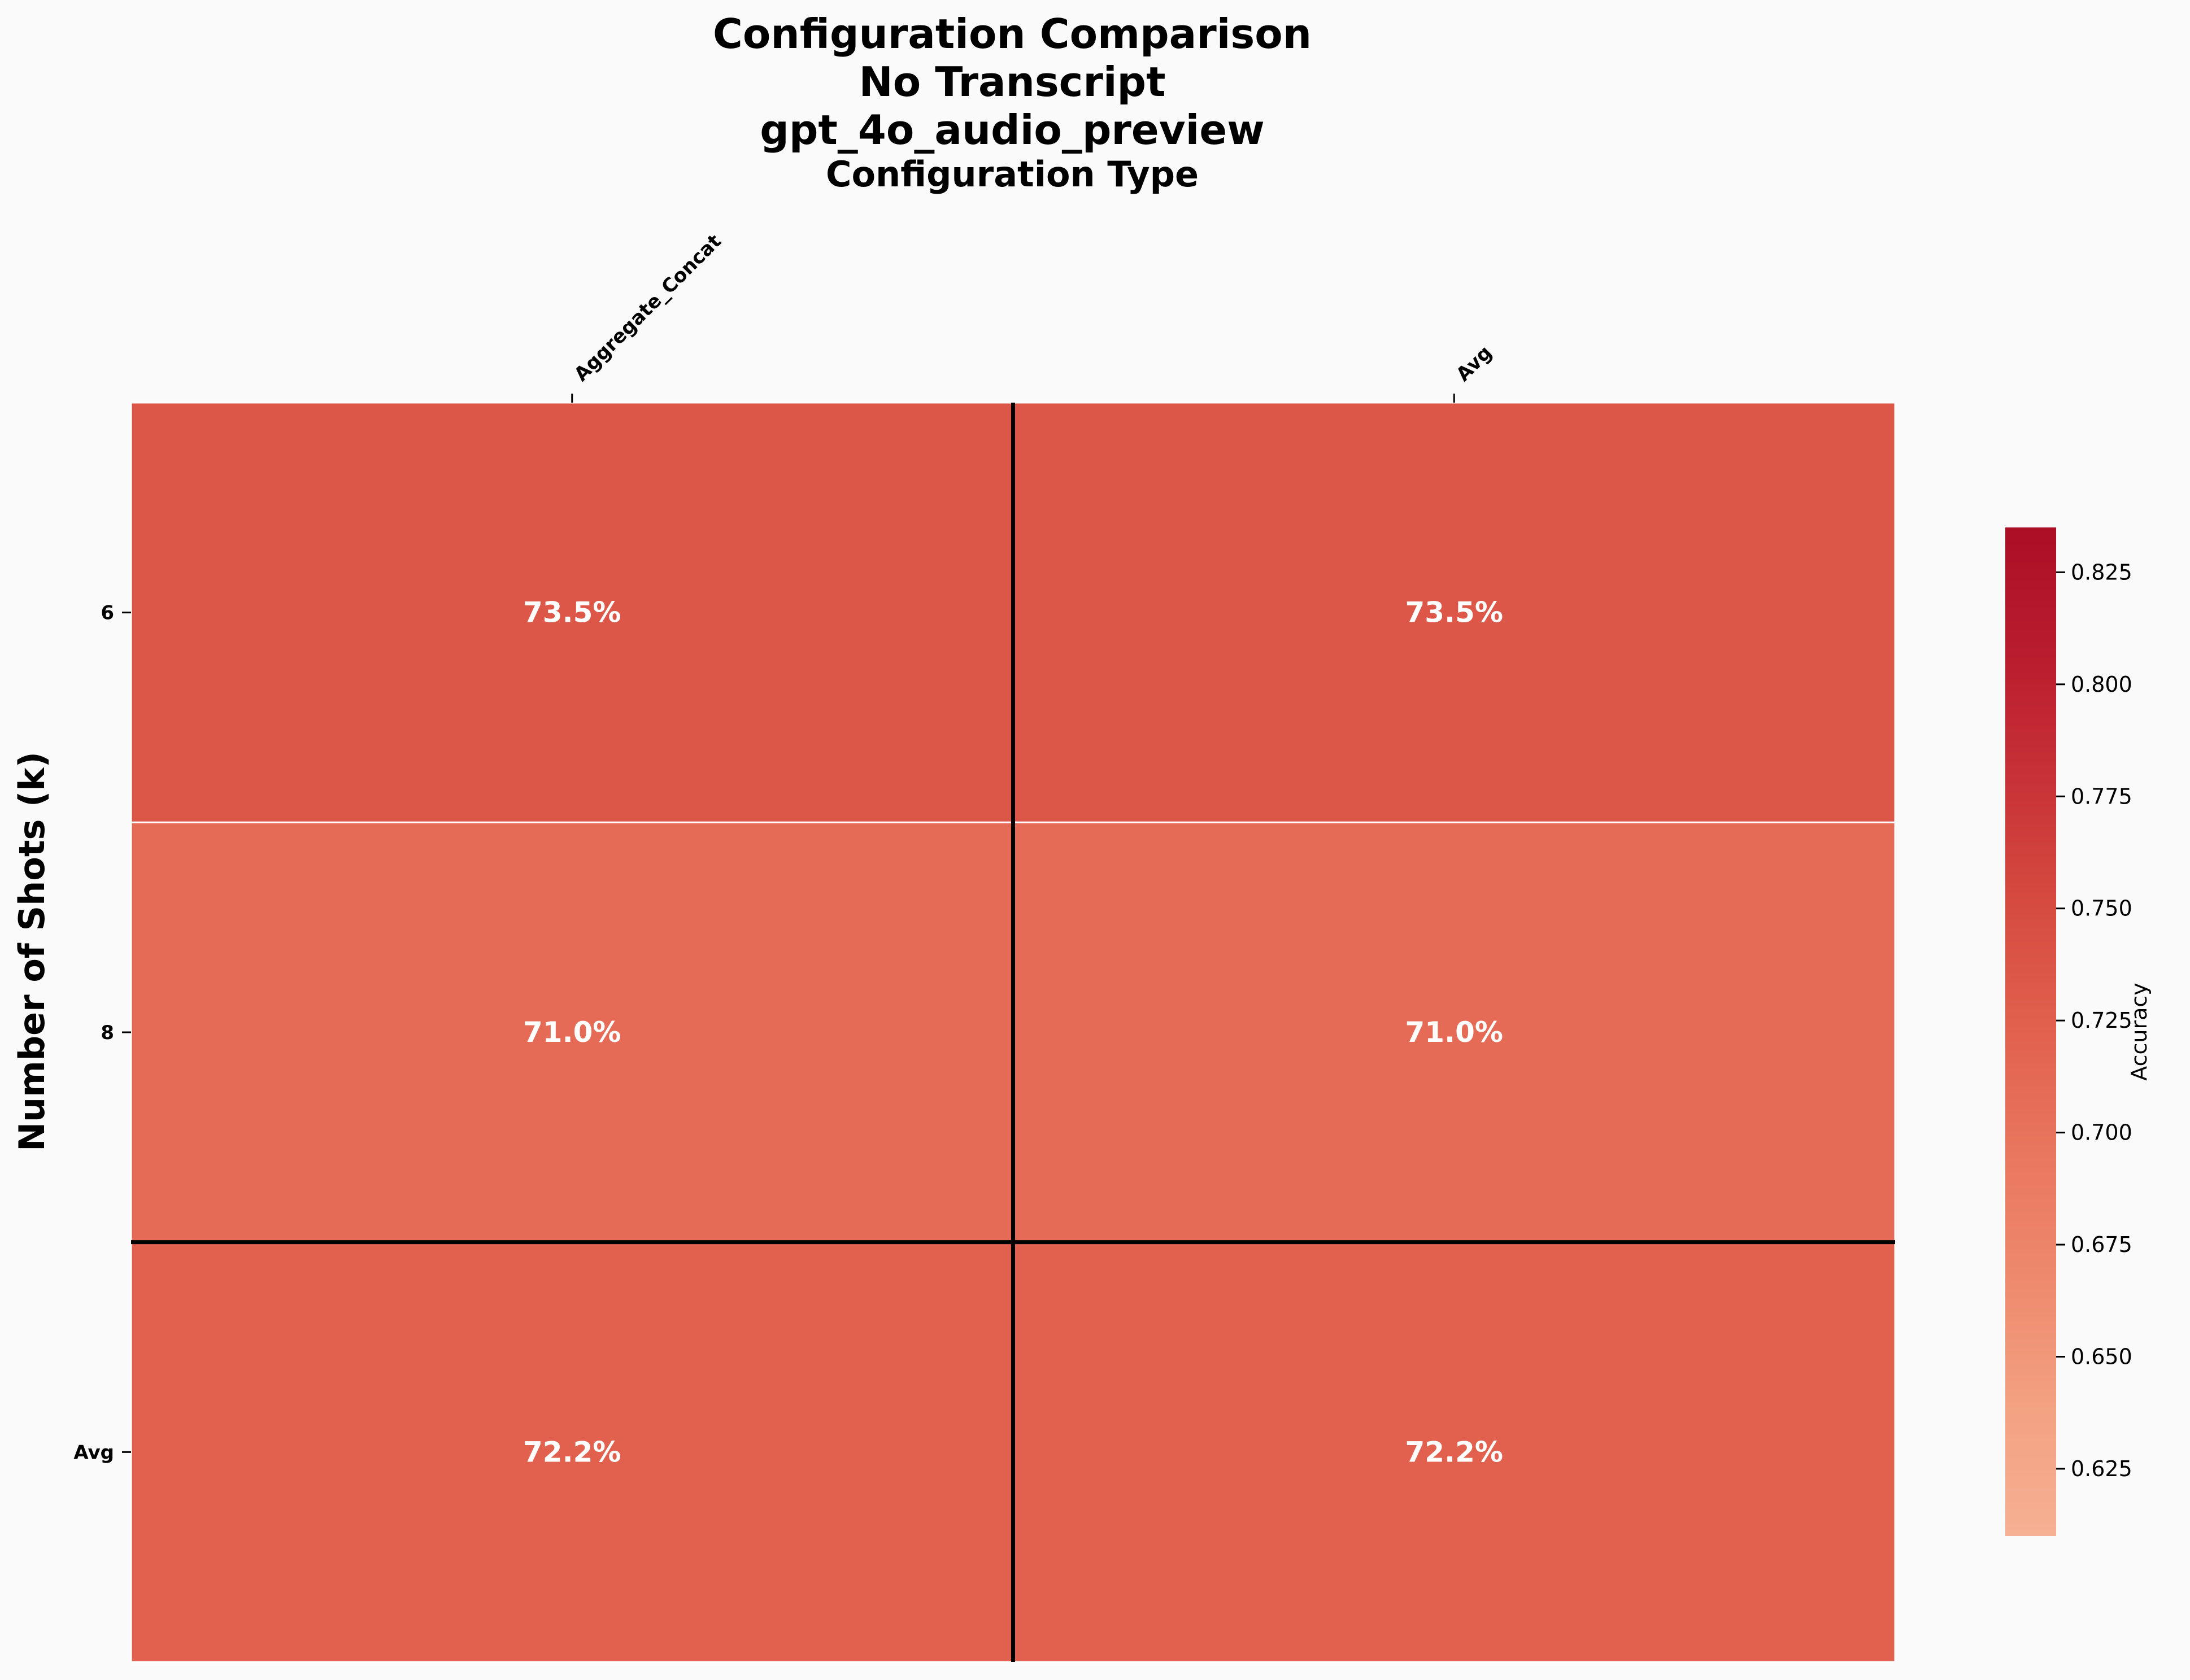 The width and height of the screenshot is (2190, 1680). What do you see at coordinates (93, 1452) in the screenshot?
I see `y-tick-label: Avg` at bounding box center [93, 1452].